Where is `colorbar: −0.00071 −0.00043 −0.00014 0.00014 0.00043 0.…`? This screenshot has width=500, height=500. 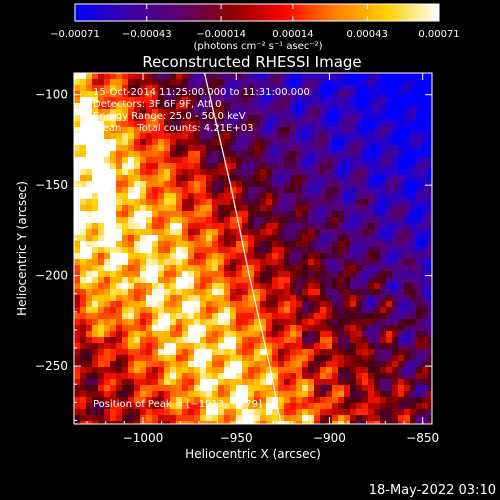 colorbar: −0.00071 −0.00043 −0.00014 0.00014 0.00043 0.… is located at coordinates (255, 27).